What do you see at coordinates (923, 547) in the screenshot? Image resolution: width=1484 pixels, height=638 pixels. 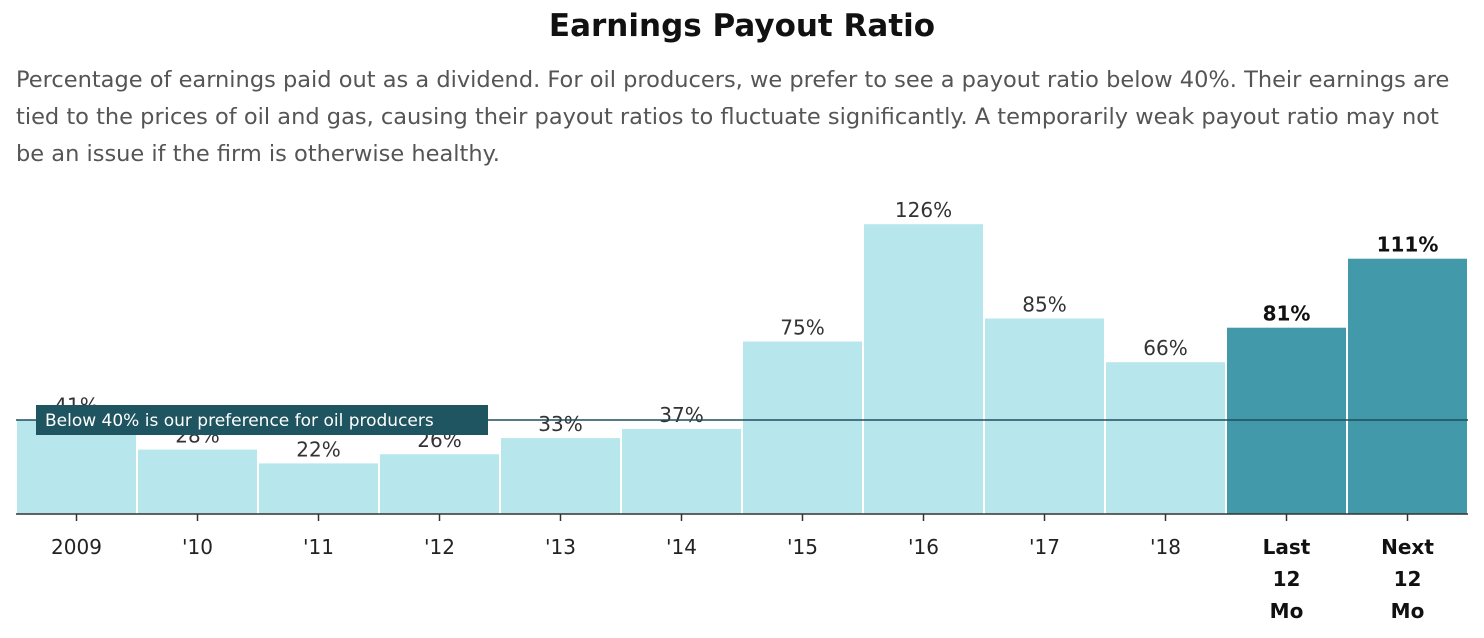 I see `x-tick-label-7: '16` at bounding box center [923, 547].